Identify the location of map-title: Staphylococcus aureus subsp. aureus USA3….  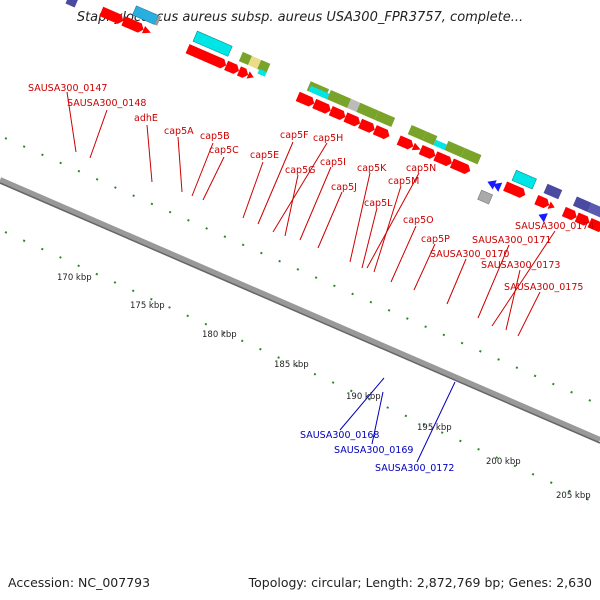
(300, 17).